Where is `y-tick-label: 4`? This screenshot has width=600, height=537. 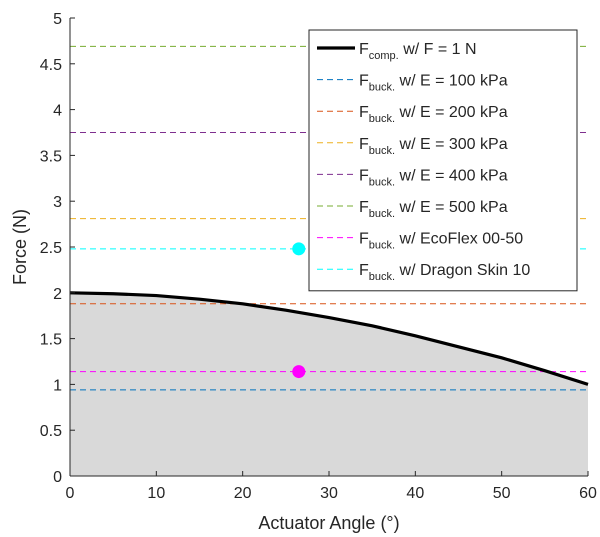
y-tick-label: 4 is located at coordinates (57, 111).